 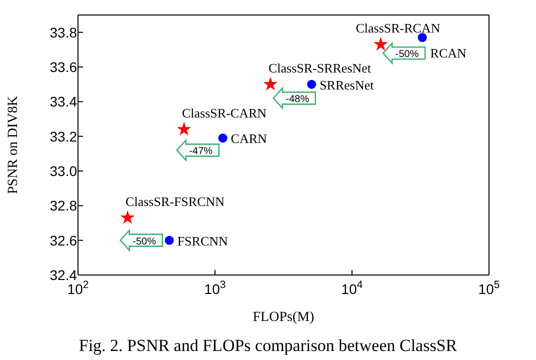 What do you see at coordinates (320, 68) in the screenshot?
I see `data-label: ClassSR-SRResNet` at bounding box center [320, 68].